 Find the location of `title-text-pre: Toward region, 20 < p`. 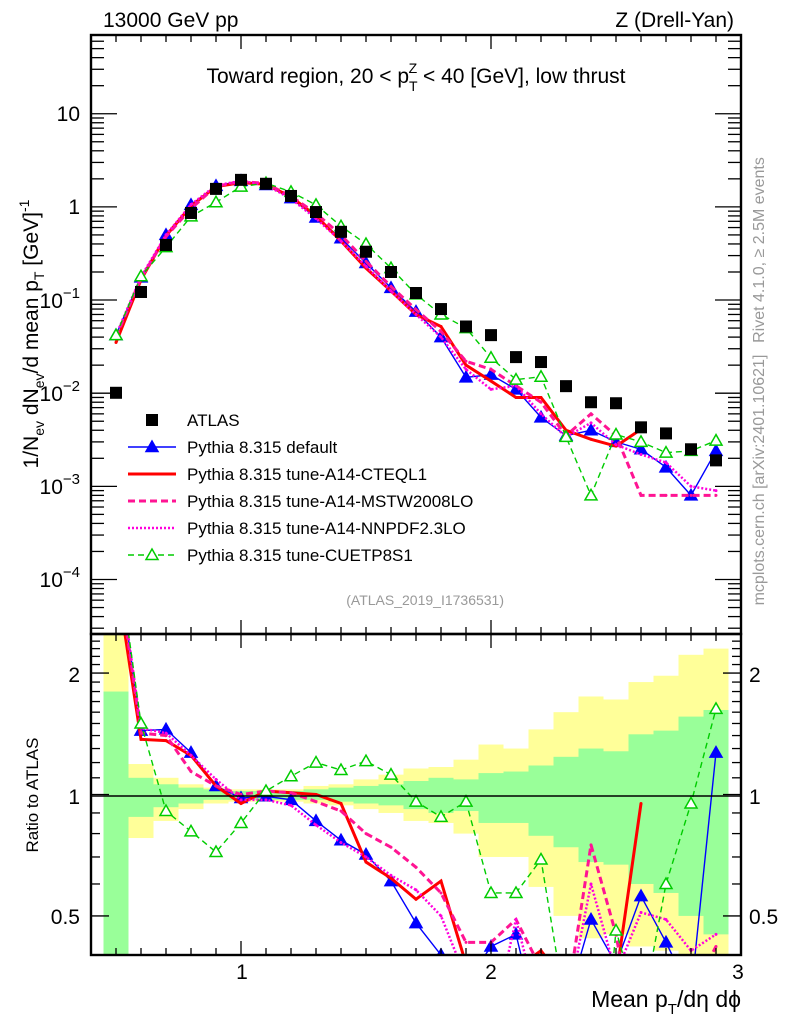

title-text-pre: Toward region, 20 < p is located at coordinates (307, 76).